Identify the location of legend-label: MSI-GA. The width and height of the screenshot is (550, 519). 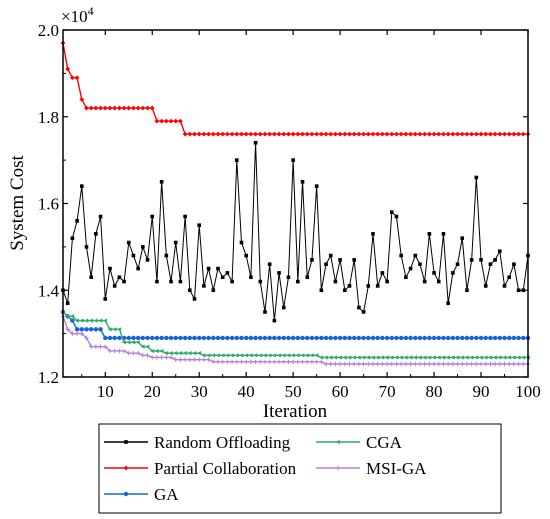
(396, 468).